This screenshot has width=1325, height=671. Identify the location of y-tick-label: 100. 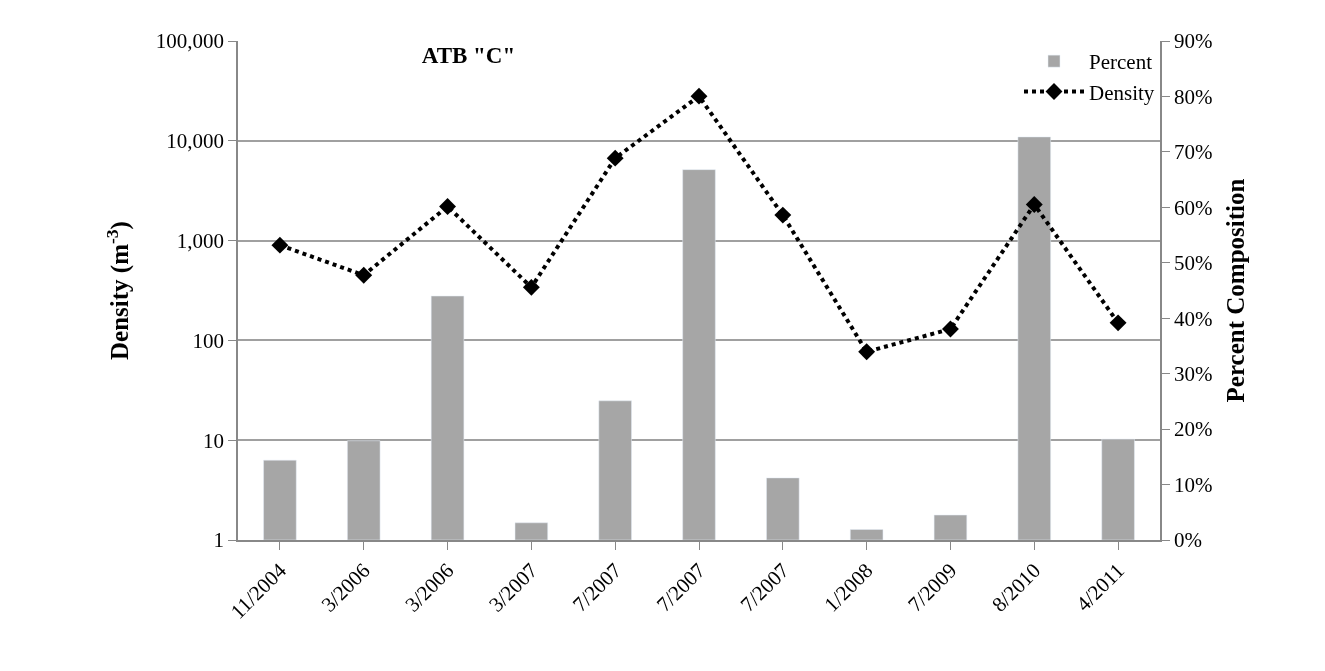
(208, 340).